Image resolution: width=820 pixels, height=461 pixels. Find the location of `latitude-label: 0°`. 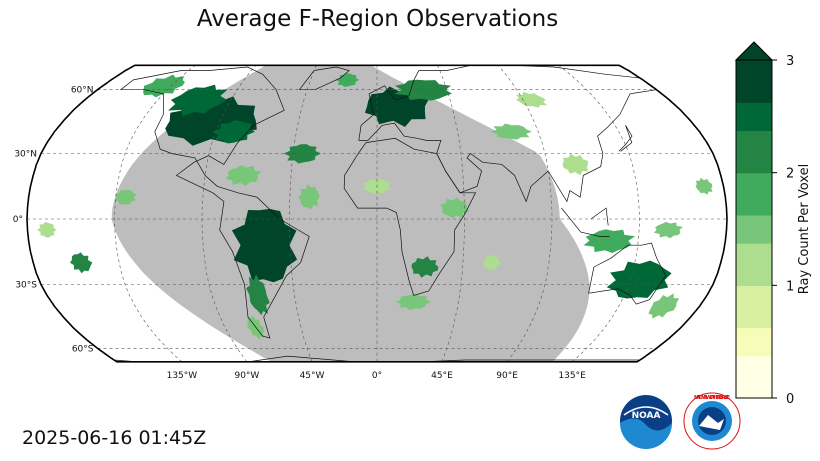

latitude-label: 0° is located at coordinates (18, 220).